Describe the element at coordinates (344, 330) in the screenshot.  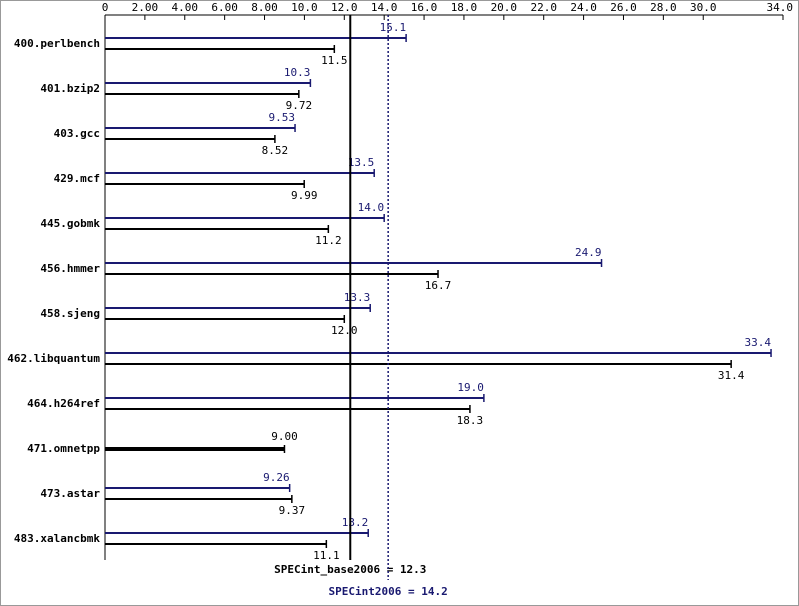
I see `value-label: 12.0` at that location.